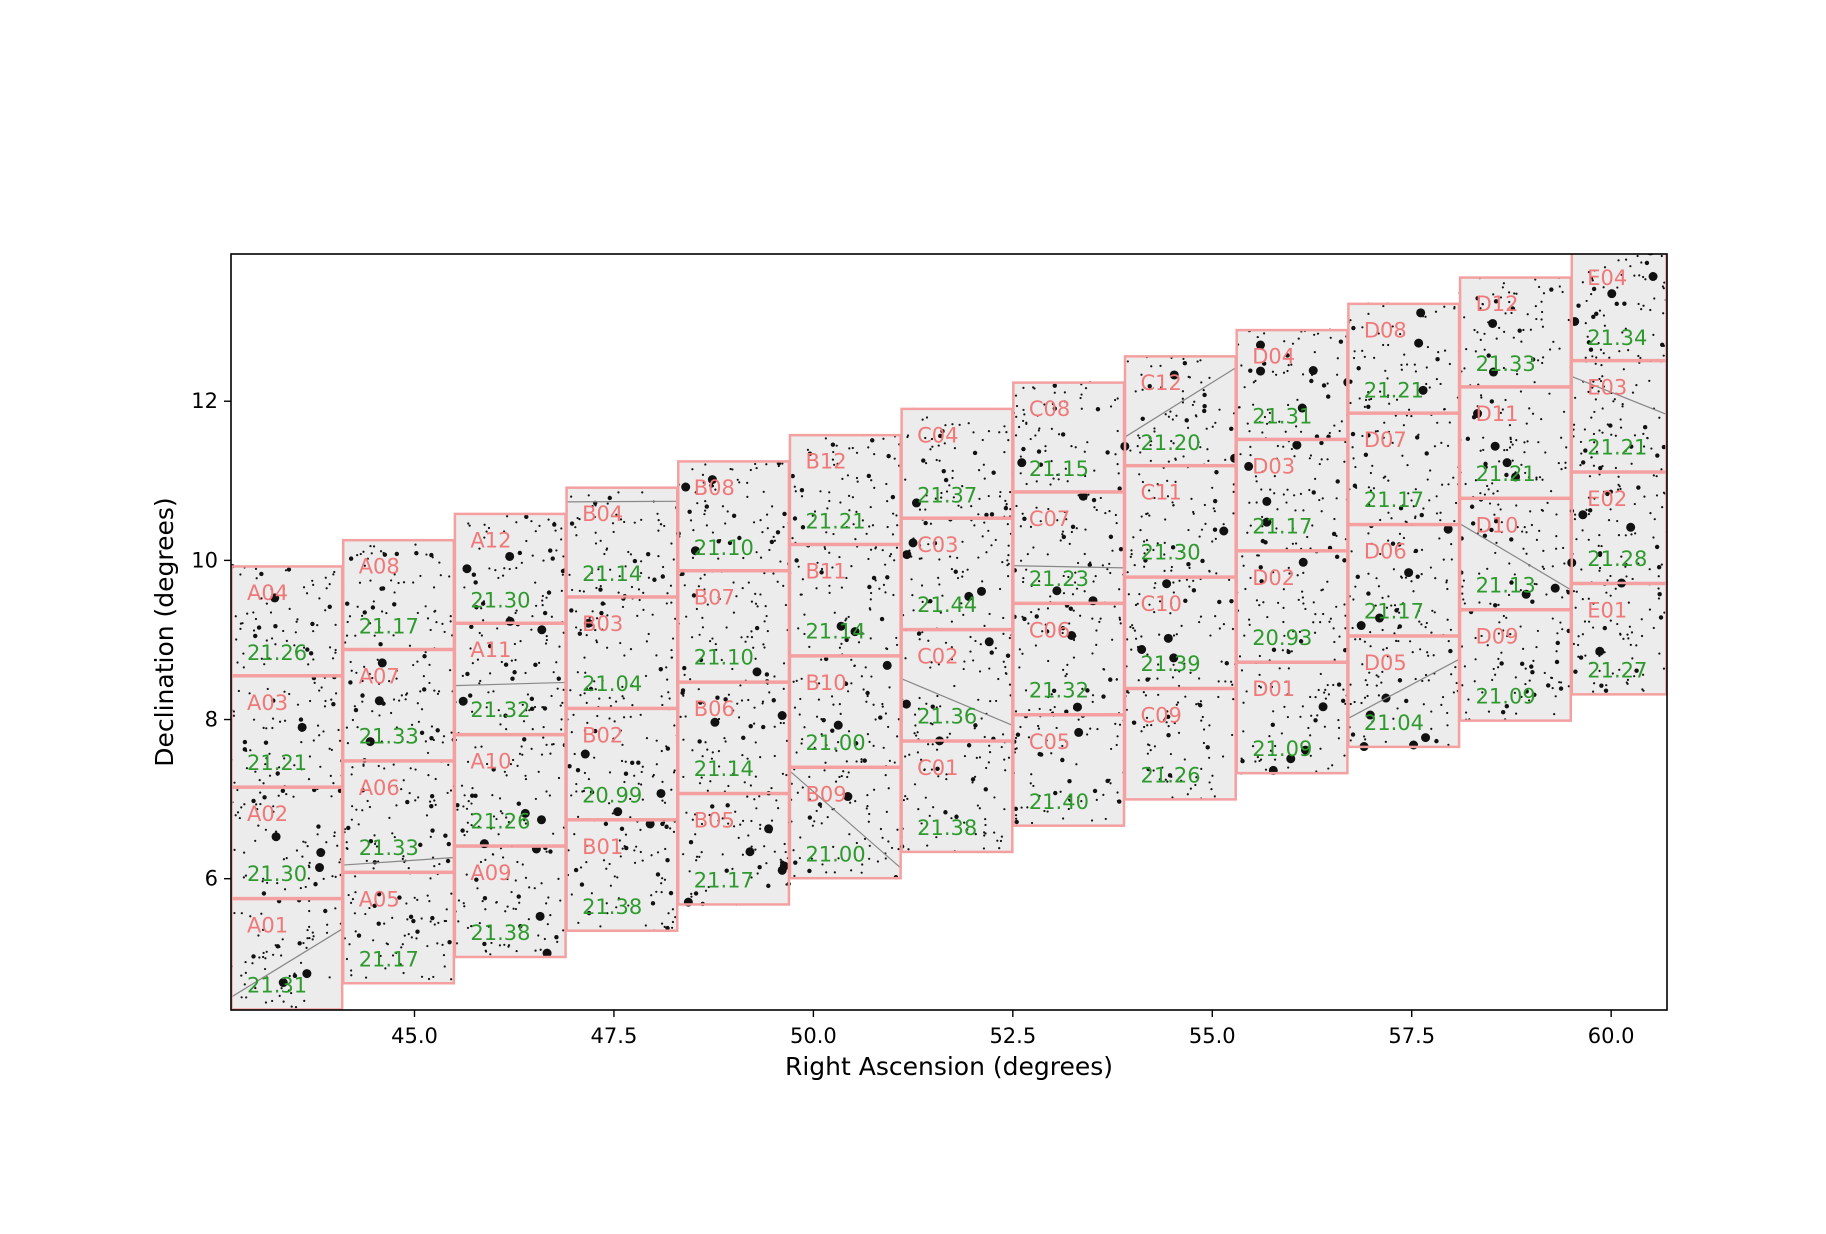 This screenshot has height=1234, width=1826. I want to click on tile-name-label: A05, so click(379, 899).